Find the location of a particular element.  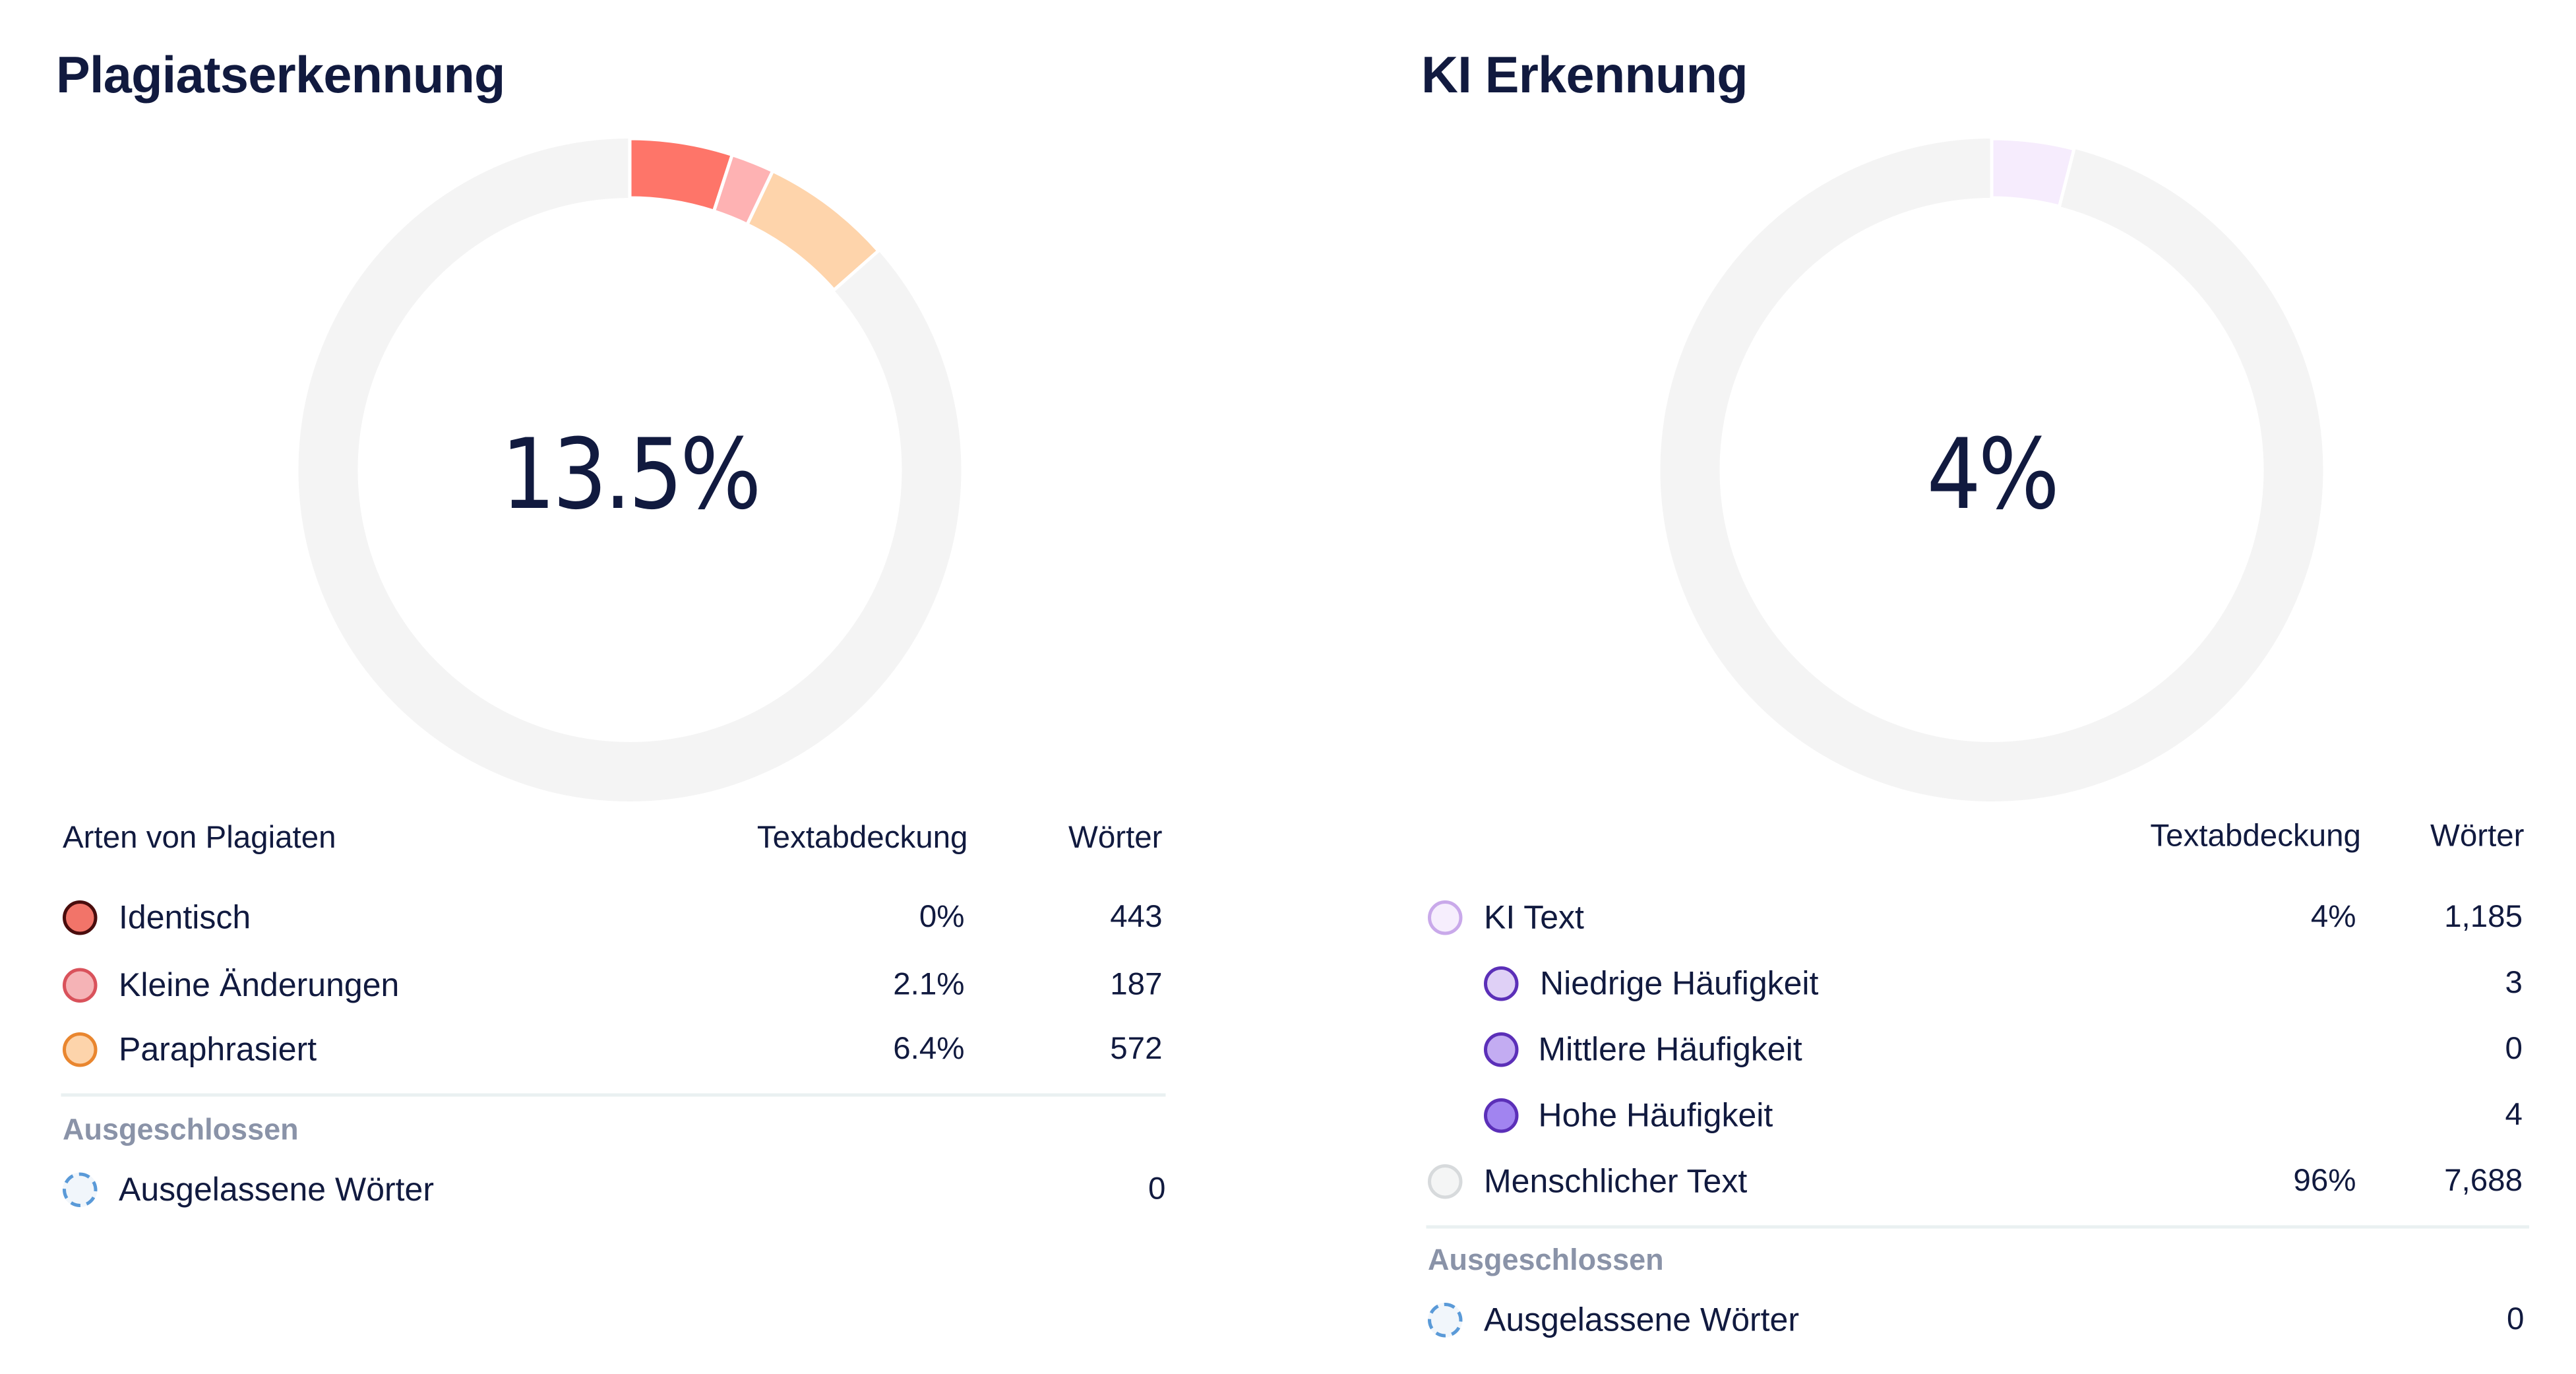

low-frequency-color-dot is located at coordinates (1501, 983).